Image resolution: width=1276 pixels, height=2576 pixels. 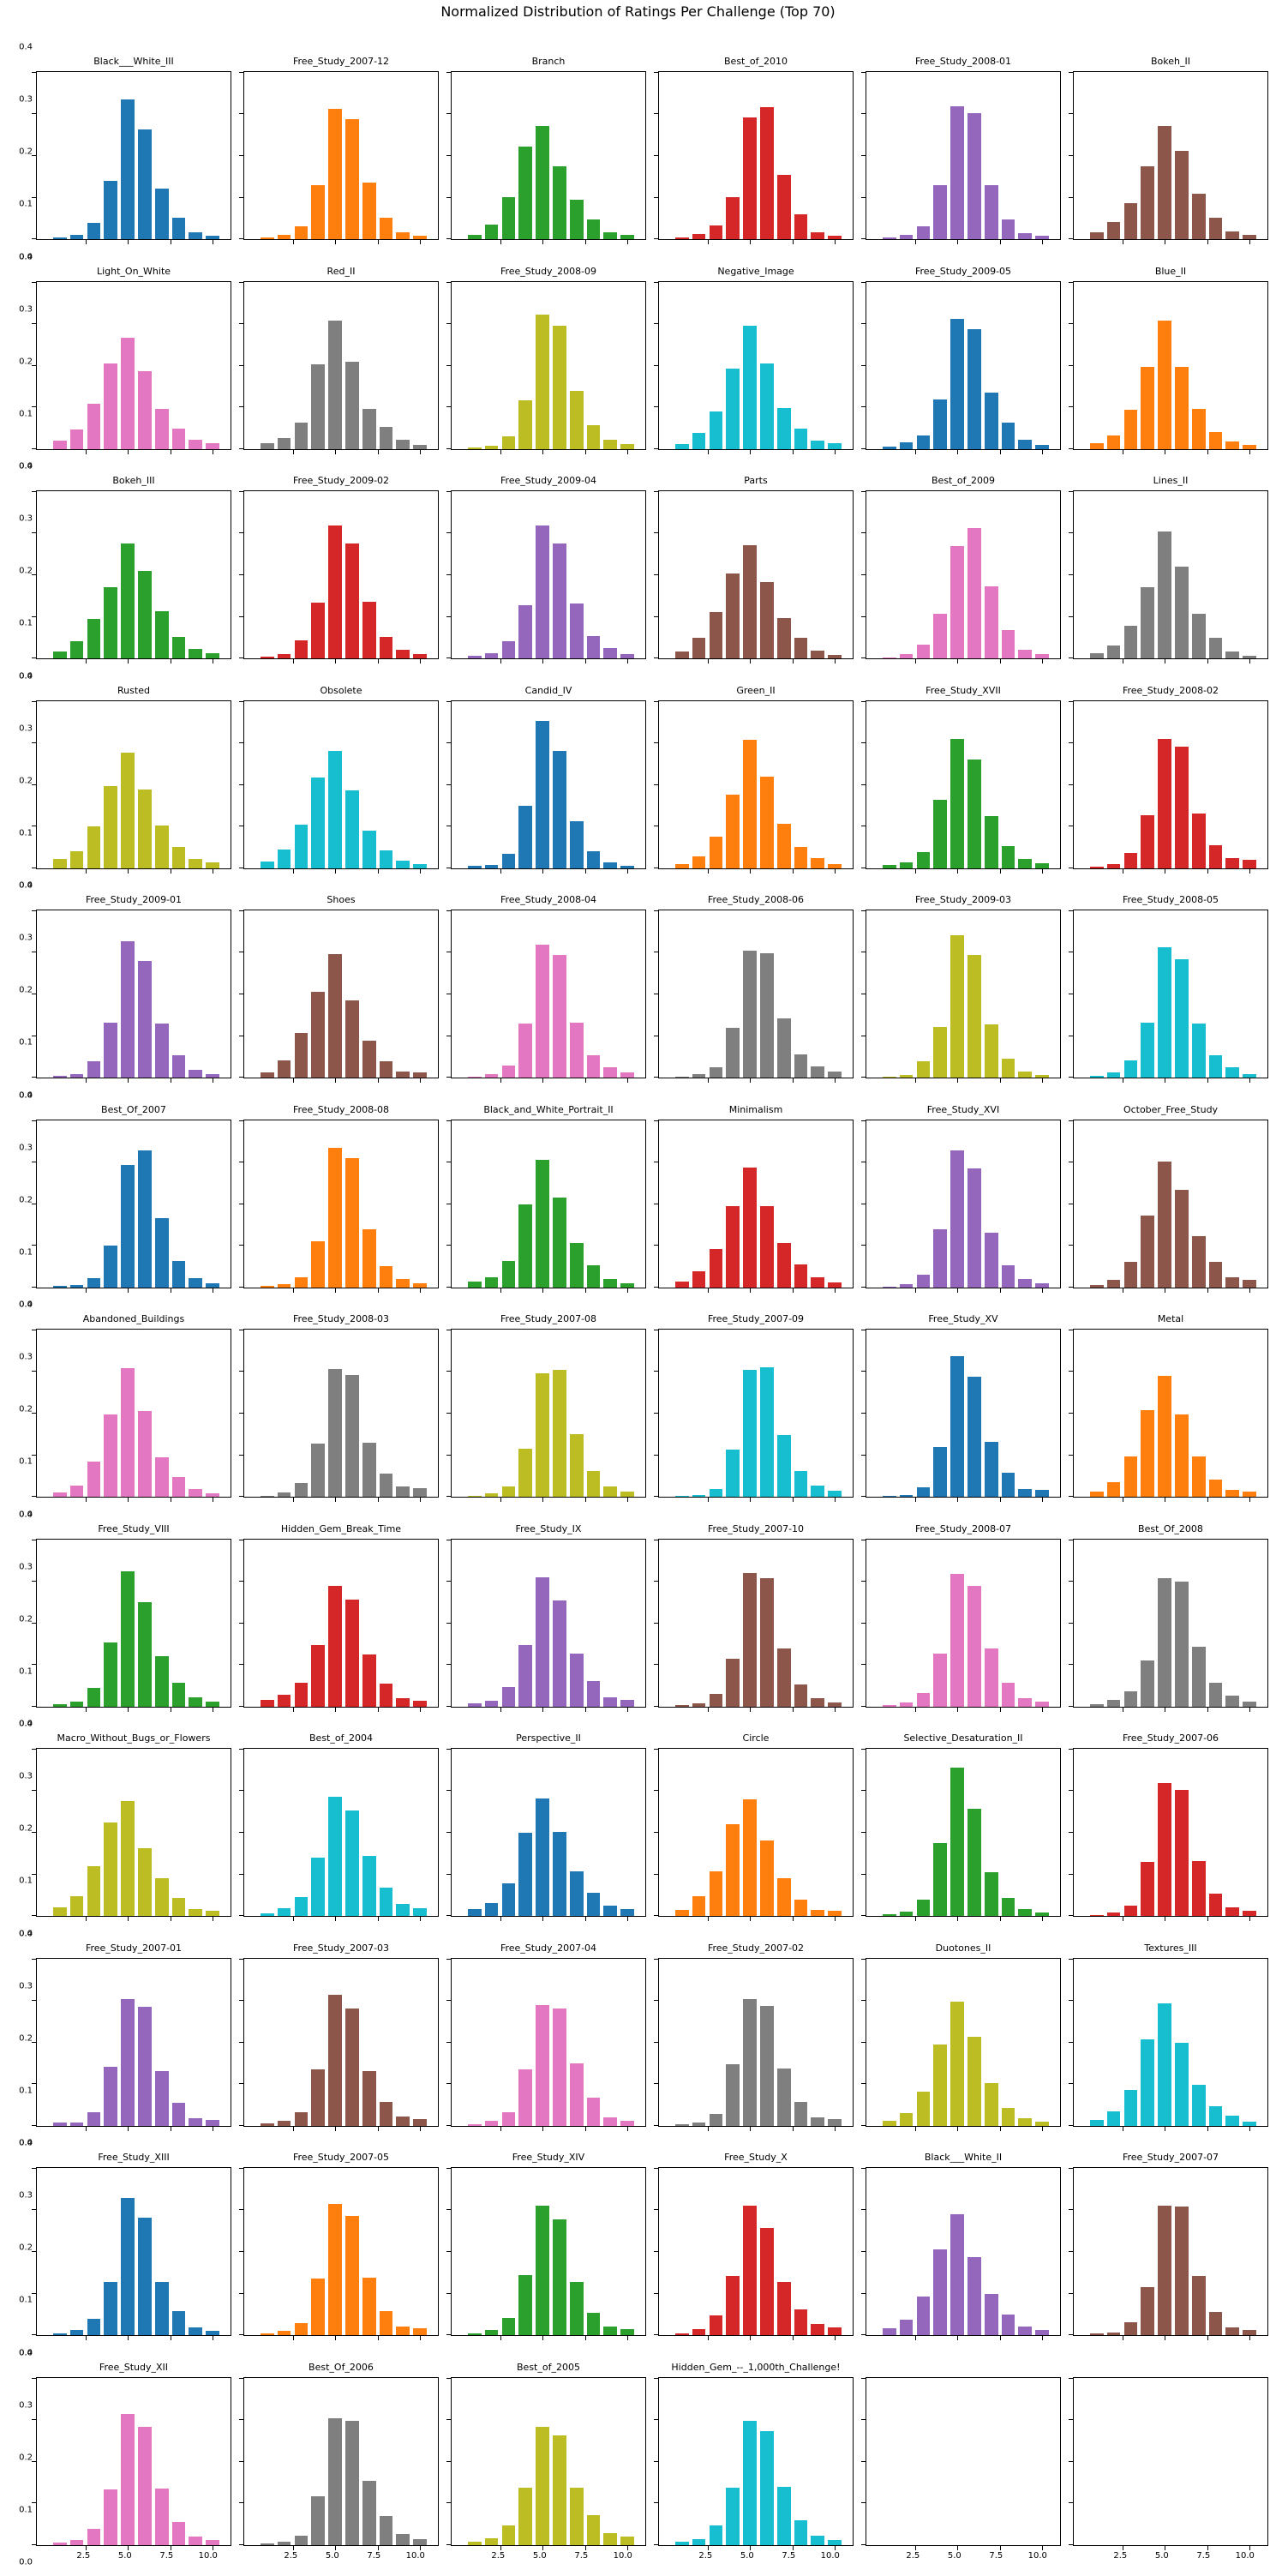 What do you see at coordinates (961, 1620) in the screenshot?
I see `subplot-cell: Free_Study_2008-07` at bounding box center [961, 1620].